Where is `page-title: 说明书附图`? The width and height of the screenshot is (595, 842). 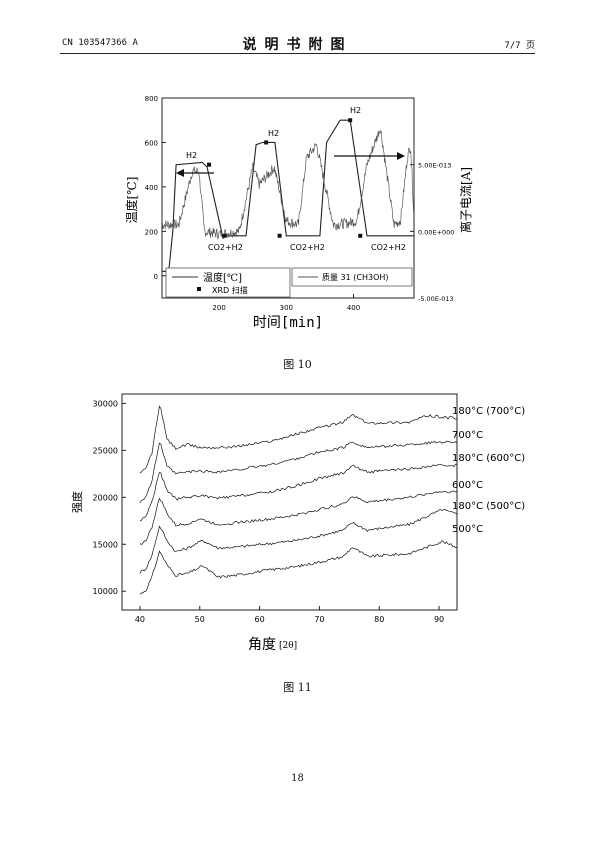
page-title: 说明书附图 is located at coordinates (297, 45).